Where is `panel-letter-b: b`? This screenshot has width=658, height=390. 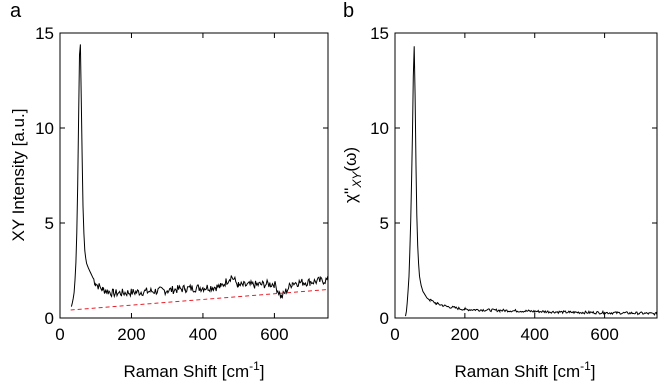
panel-letter-b: b is located at coordinates (348, 11).